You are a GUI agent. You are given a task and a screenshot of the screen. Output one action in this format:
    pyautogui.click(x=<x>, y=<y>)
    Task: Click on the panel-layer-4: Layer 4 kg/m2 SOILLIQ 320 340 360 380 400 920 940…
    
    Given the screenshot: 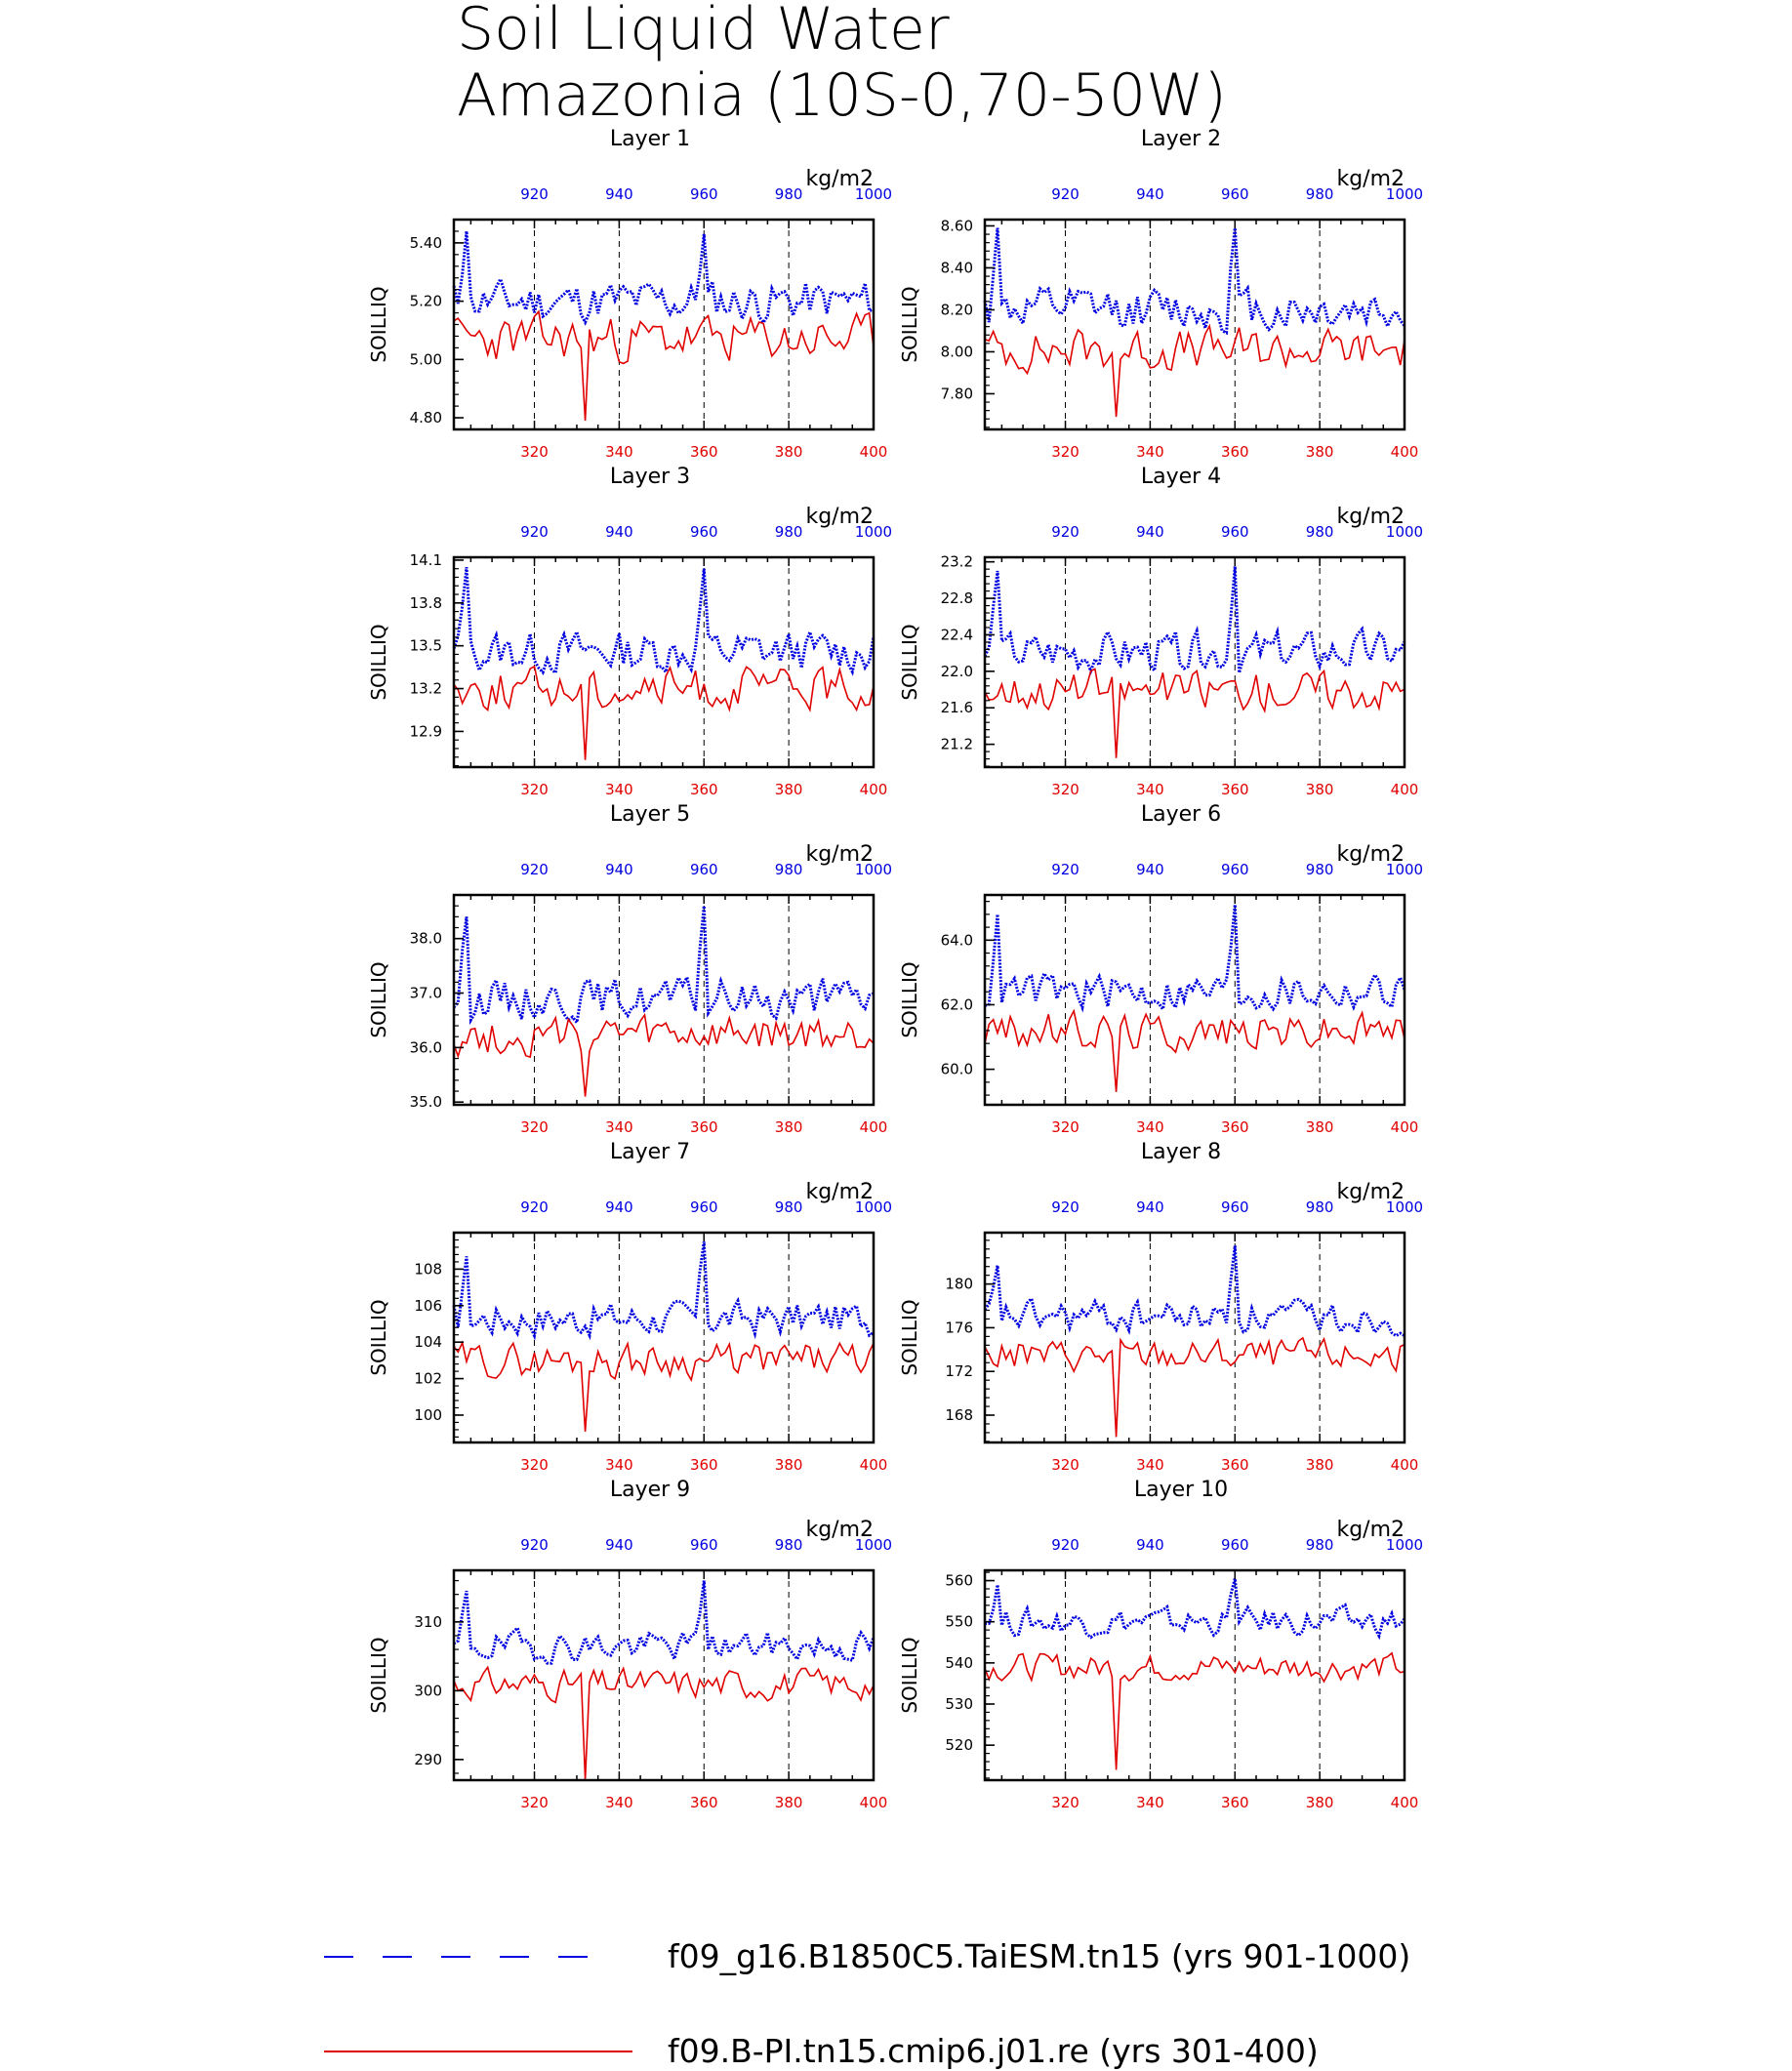 What is the action you would take?
    pyautogui.click(x=1160, y=632)
    